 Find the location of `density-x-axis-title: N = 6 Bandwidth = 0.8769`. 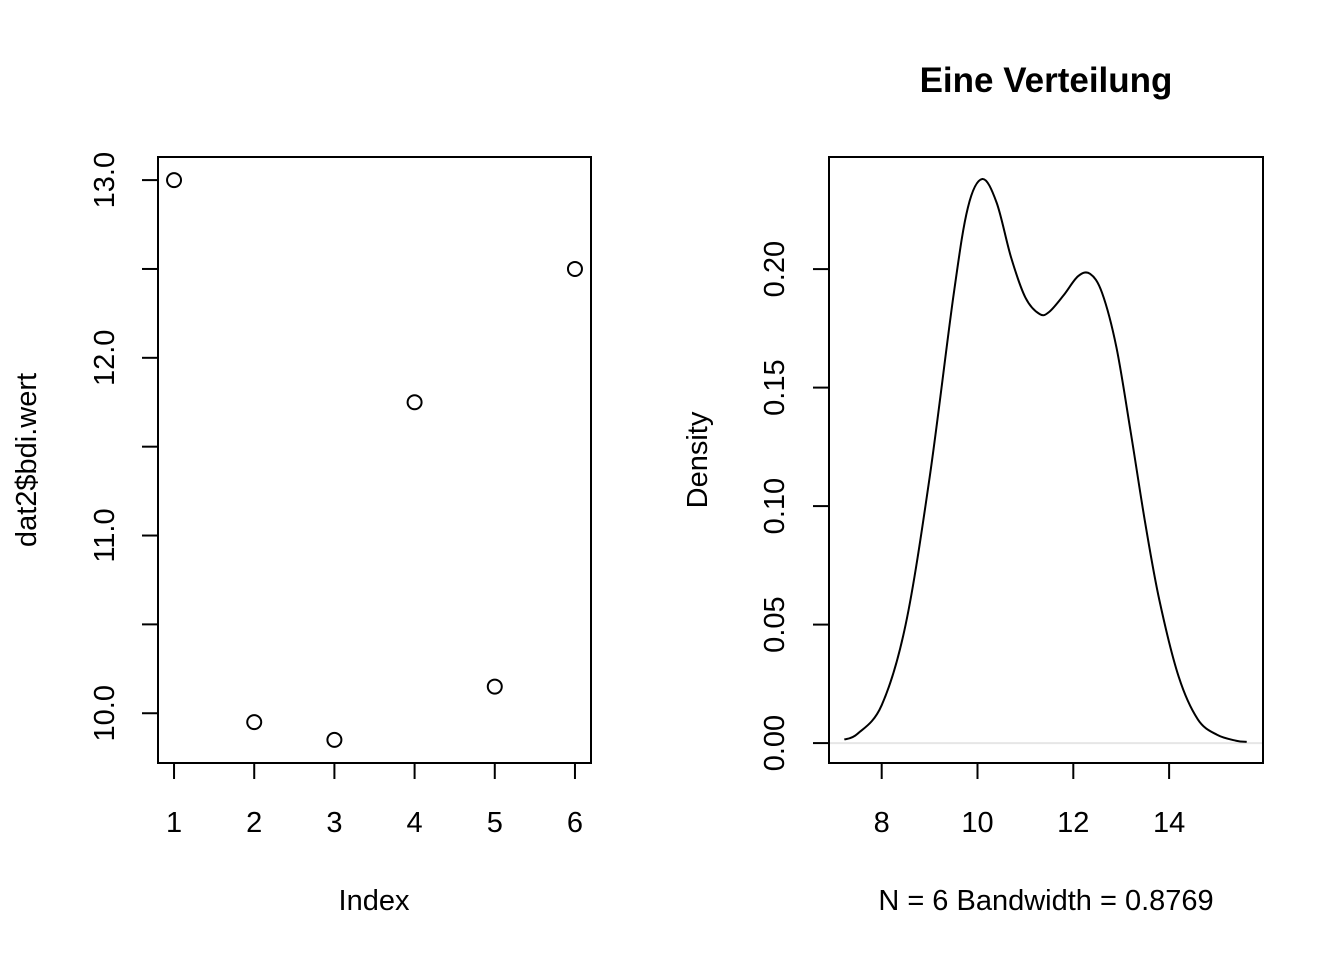

density-x-axis-title: N = 6 Bandwidth = 0.8769 is located at coordinates (1045, 901).